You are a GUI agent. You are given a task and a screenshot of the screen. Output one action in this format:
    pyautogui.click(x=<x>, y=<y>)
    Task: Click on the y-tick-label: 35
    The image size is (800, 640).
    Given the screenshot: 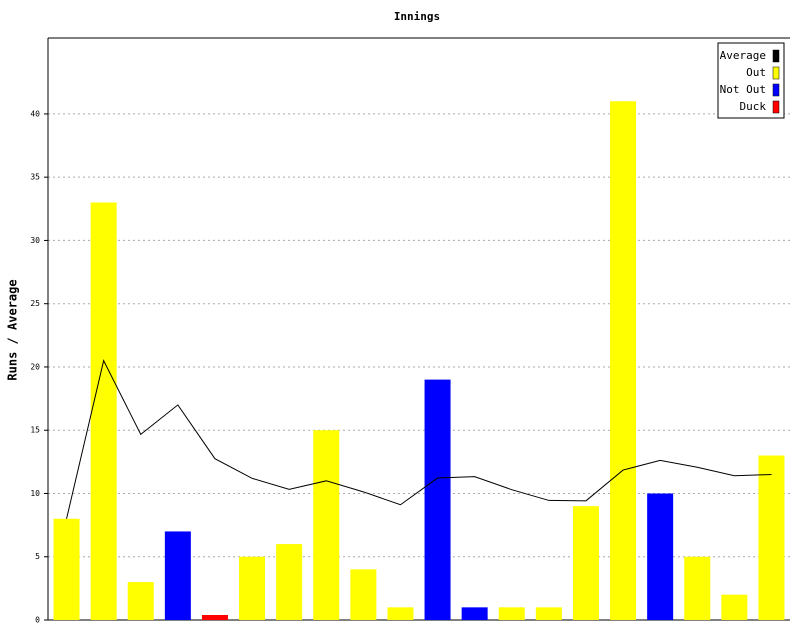 What is the action you would take?
    pyautogui.click(x=35, y=177)
    